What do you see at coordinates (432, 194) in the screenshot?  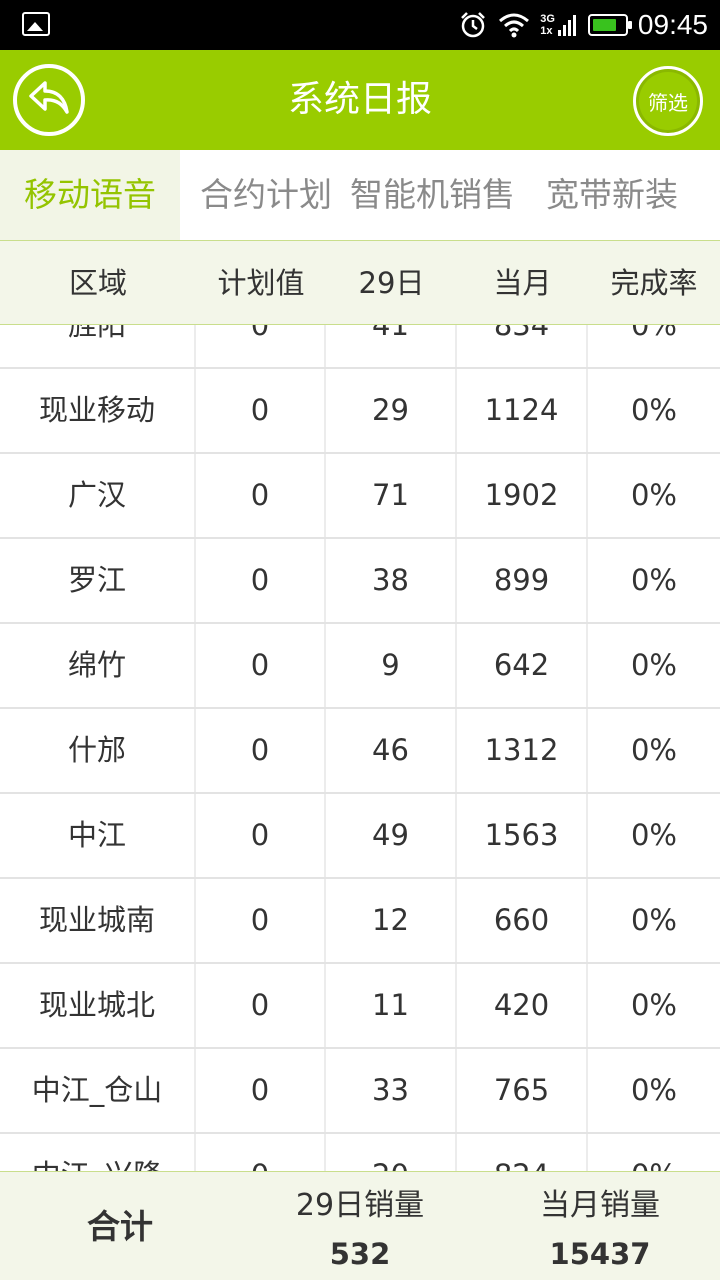 I see `tab-smartphone-sales: 智能机销售` at bounding box center [432, 194].